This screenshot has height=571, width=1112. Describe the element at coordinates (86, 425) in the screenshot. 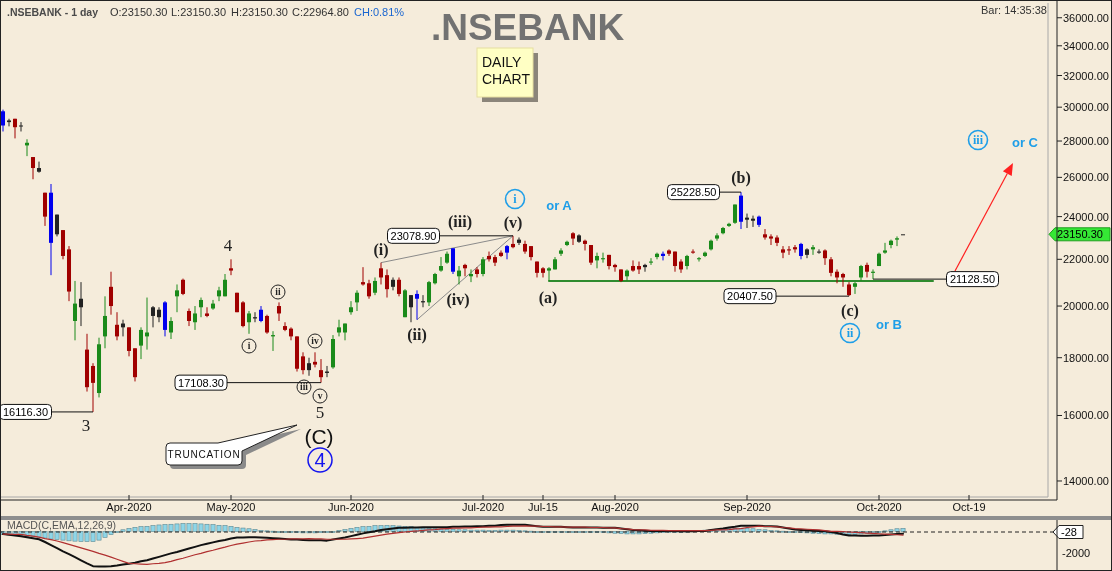

I see `annotation: 3` at that location.